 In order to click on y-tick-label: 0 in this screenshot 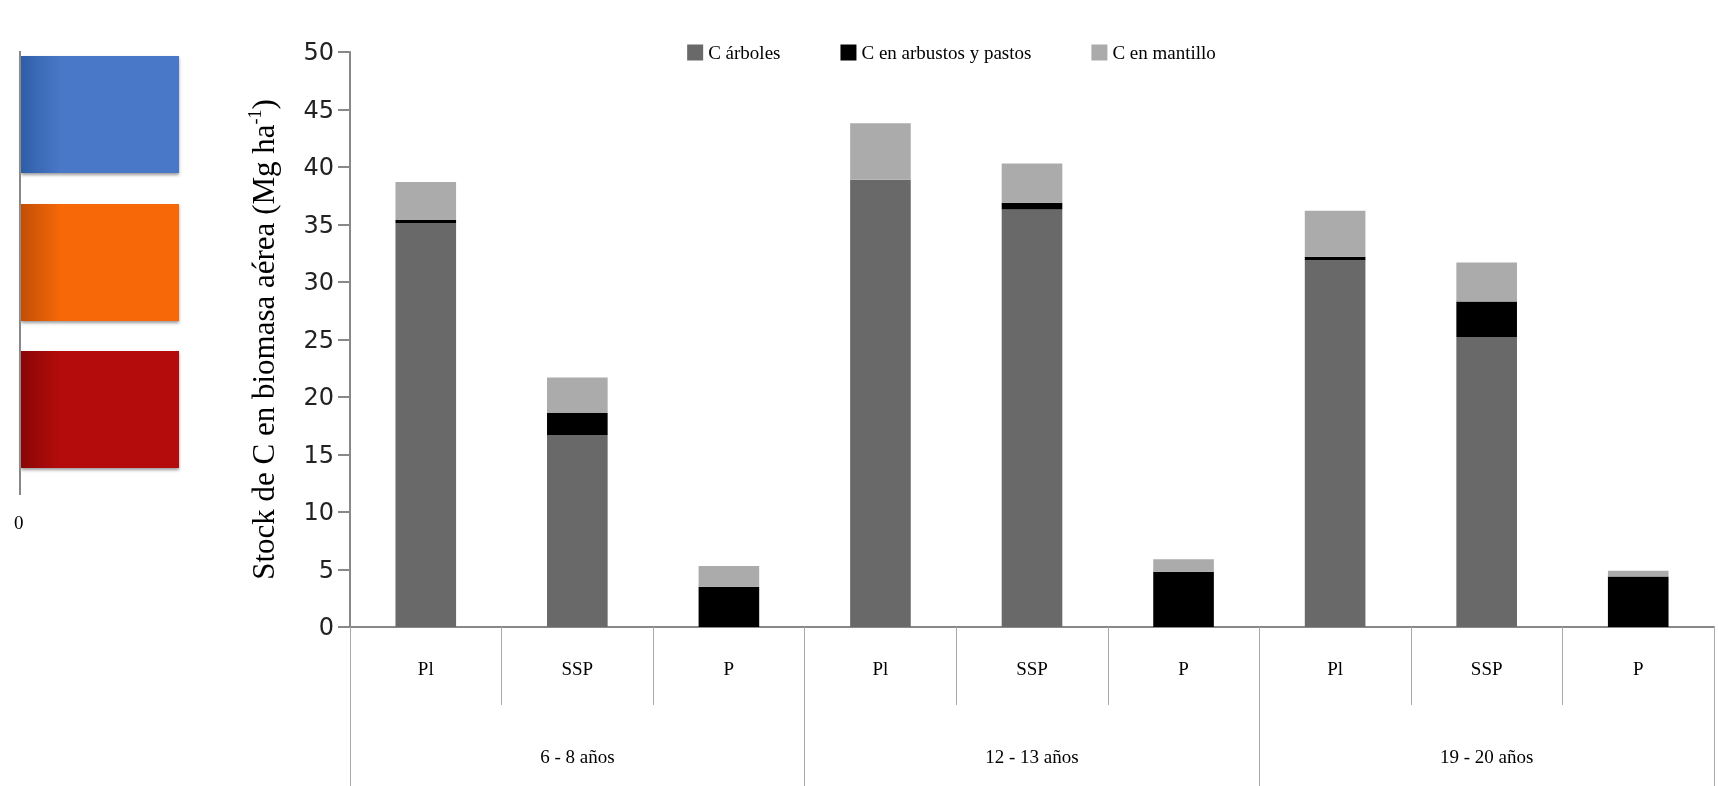, I will do `click(326, 627)`.